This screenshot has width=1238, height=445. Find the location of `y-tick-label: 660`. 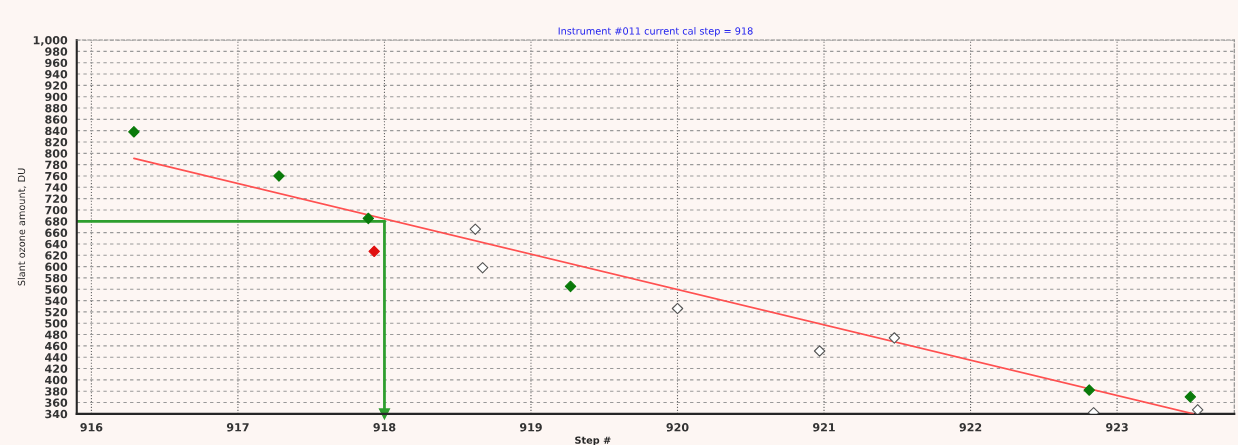

y-tick-label: 660 is located at coordinates (56, 232).